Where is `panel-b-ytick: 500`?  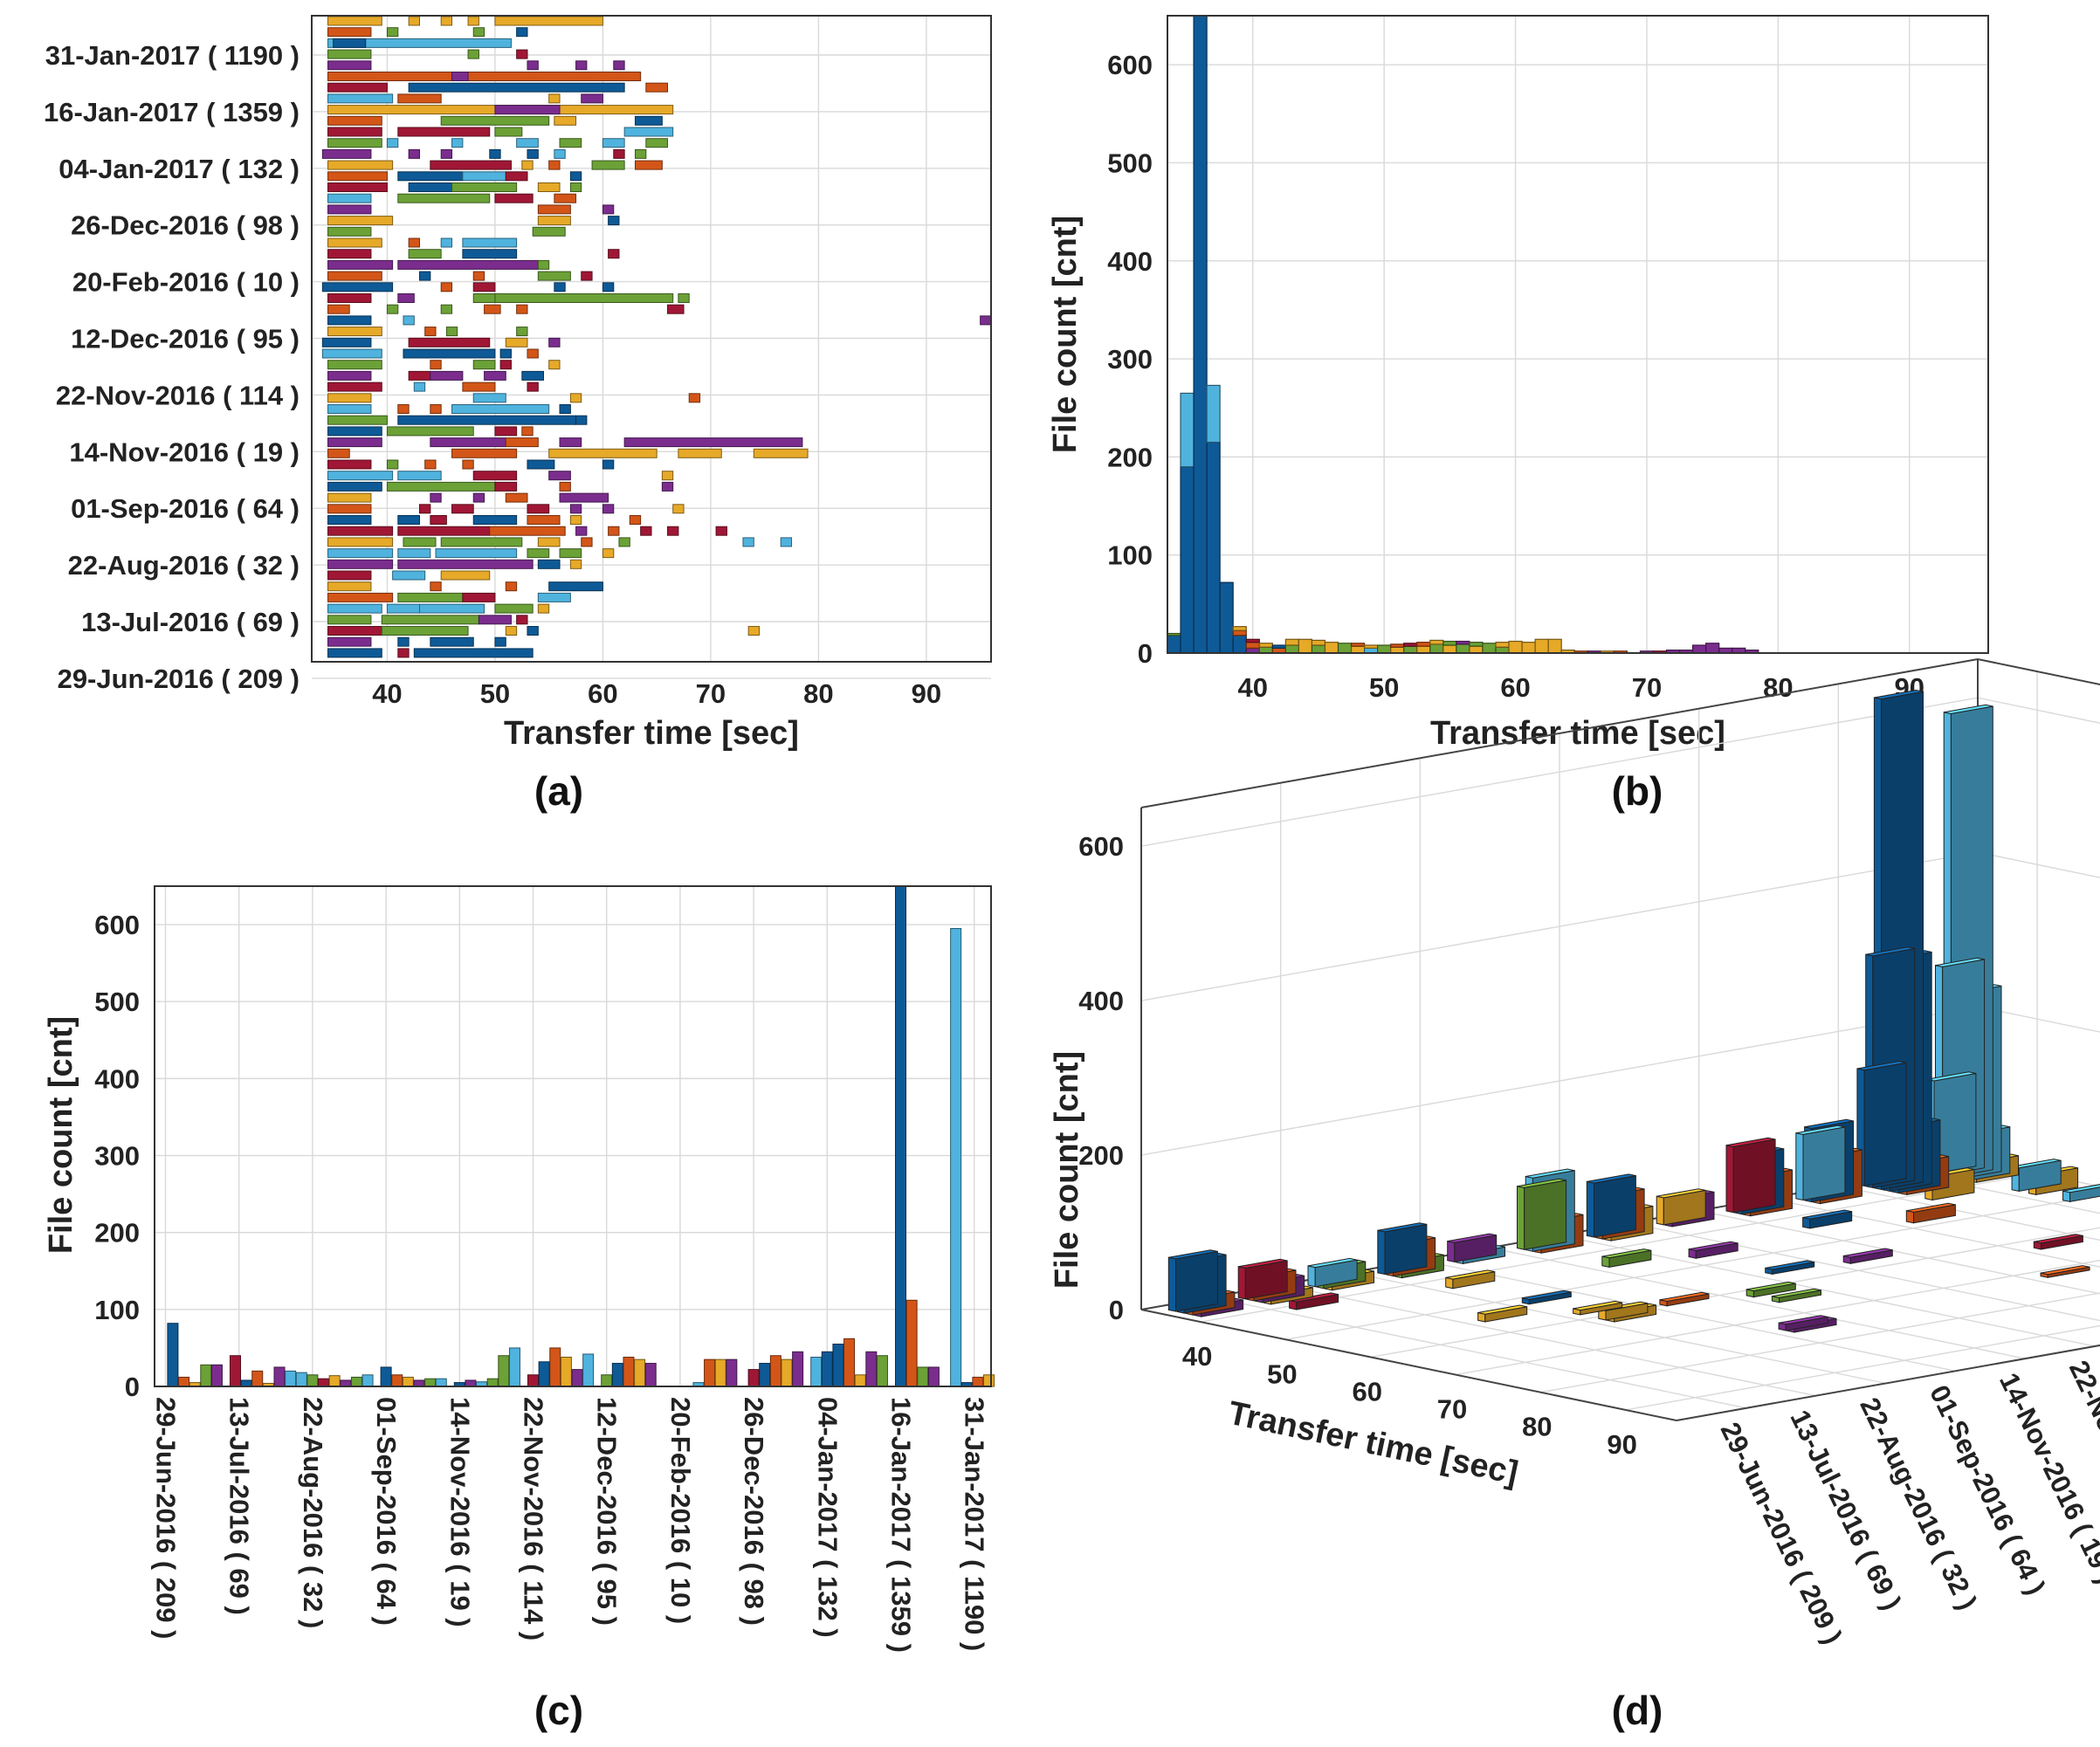 panel-b-ytick: 500 is located at coordinates (1130, 163).